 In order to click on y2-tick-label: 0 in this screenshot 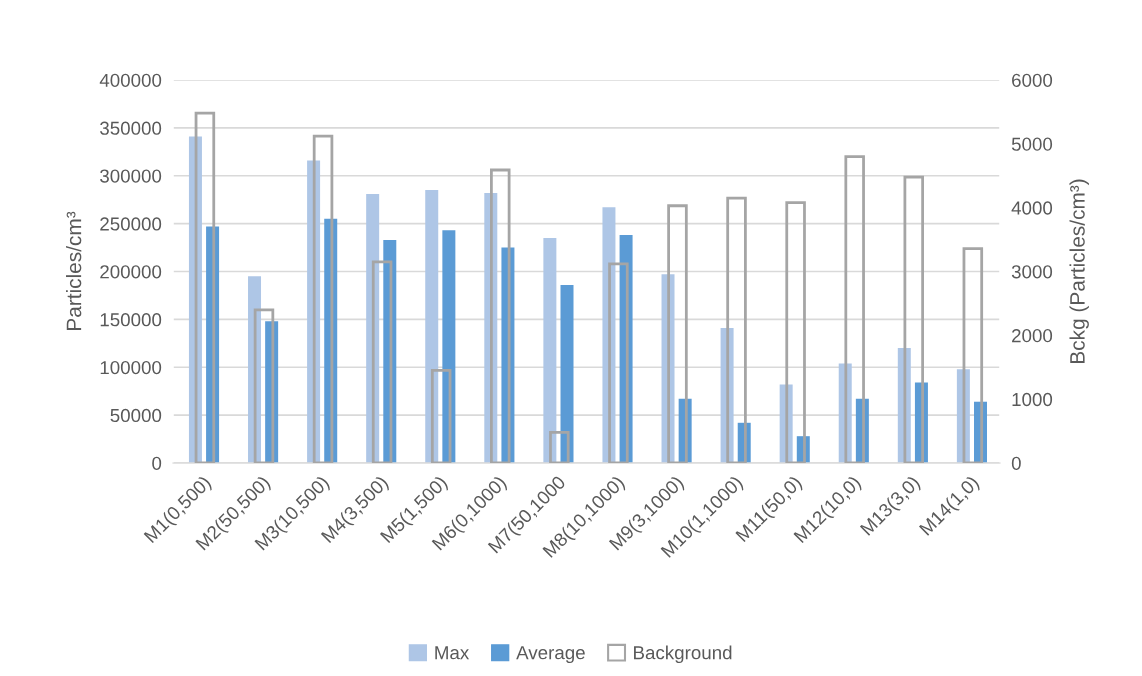, I will do `click(1016, 463)`.